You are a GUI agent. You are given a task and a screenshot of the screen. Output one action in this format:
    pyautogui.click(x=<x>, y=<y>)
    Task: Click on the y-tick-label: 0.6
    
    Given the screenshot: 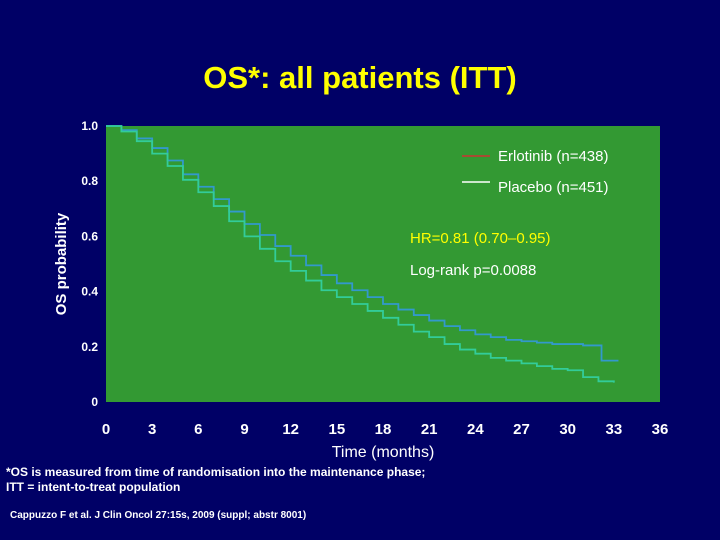 What is the action you would take?
    pyautogui.click(x=89, y=236)
    